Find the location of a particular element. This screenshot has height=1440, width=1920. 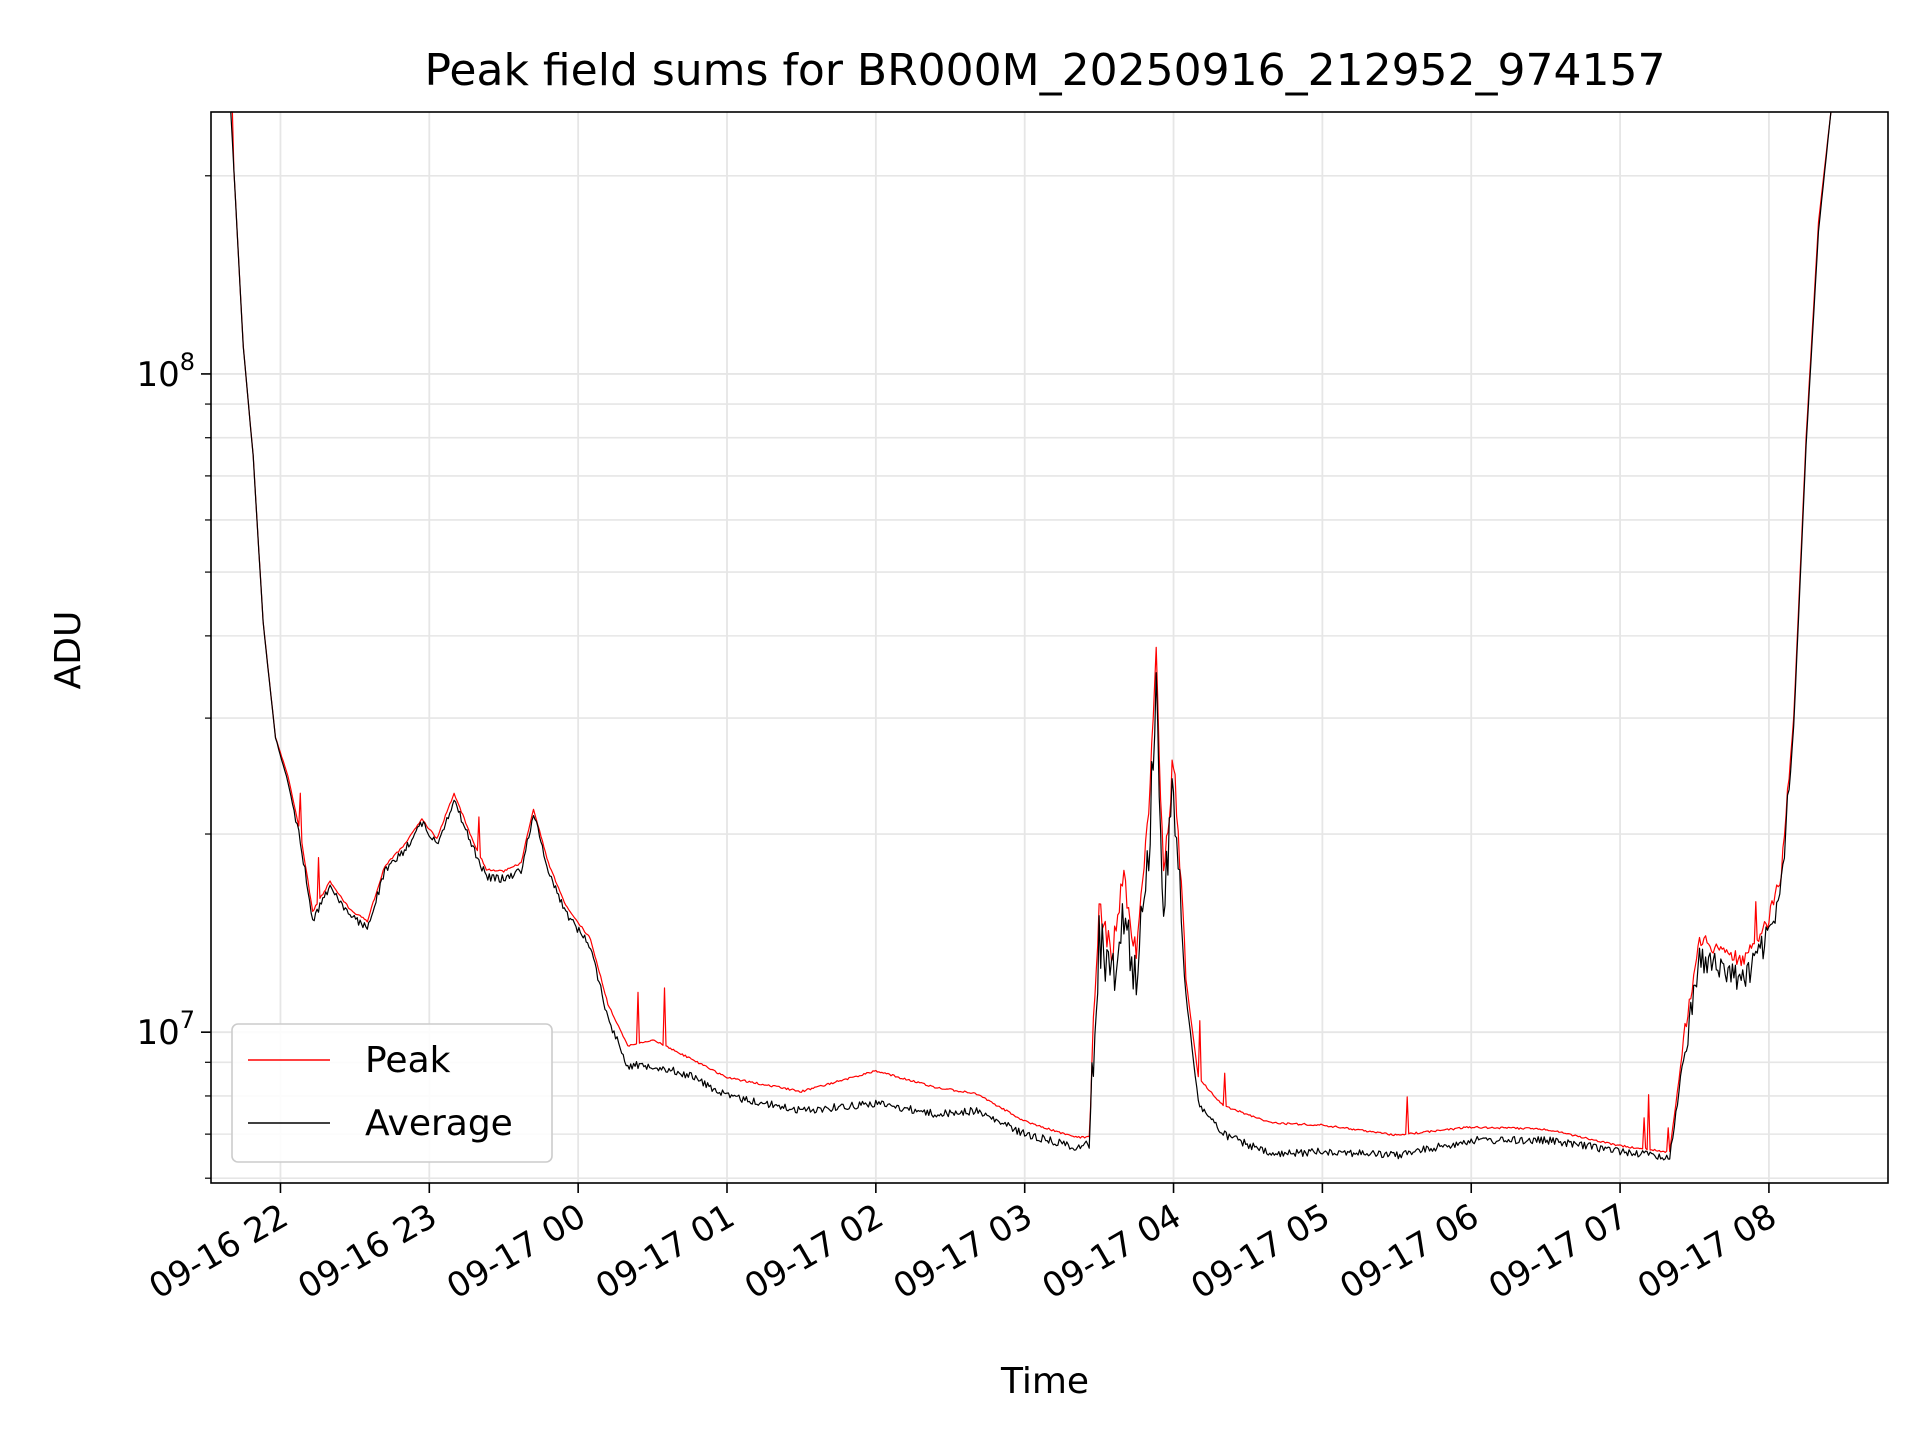

legend-box is located at coordinates (392, 1093).